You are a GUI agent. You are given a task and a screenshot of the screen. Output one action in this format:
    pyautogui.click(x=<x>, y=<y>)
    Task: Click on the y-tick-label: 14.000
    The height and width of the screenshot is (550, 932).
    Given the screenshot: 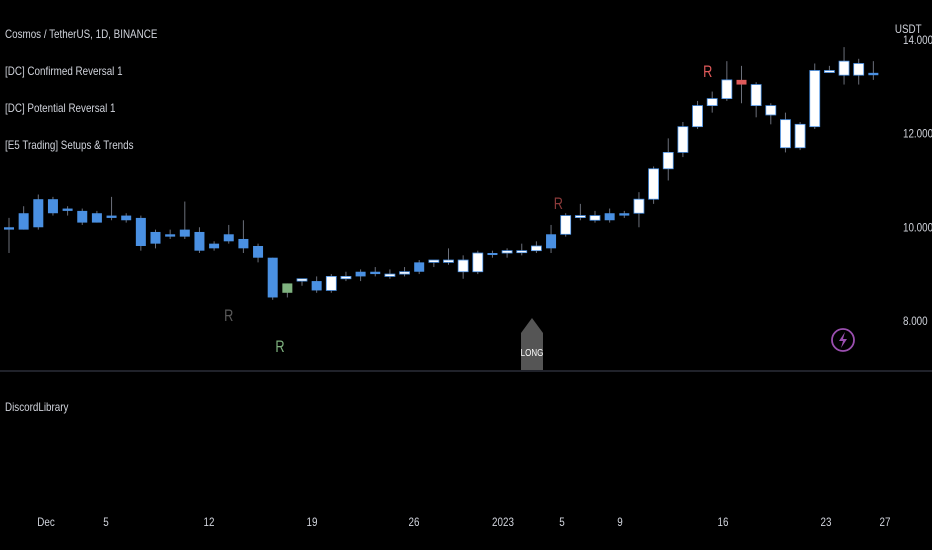 What is the action you would take?
    pyautogui.click(x=917, y=40)
    